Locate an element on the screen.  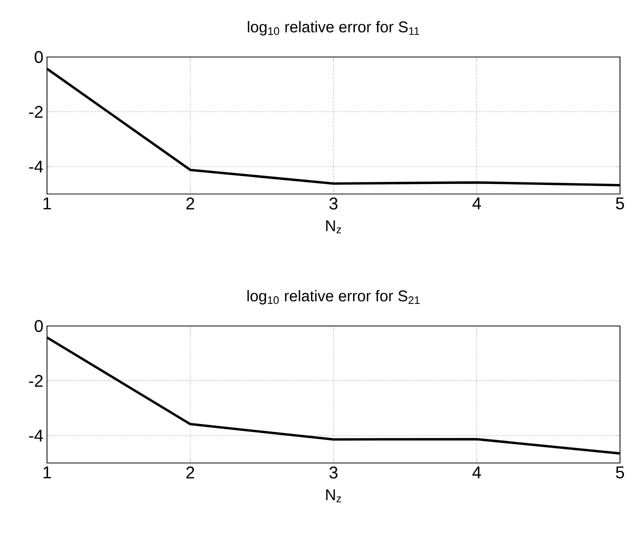
chart-title: log$_{10}$ relative error for S$_{11}$ is located at coordinates (334, 28).